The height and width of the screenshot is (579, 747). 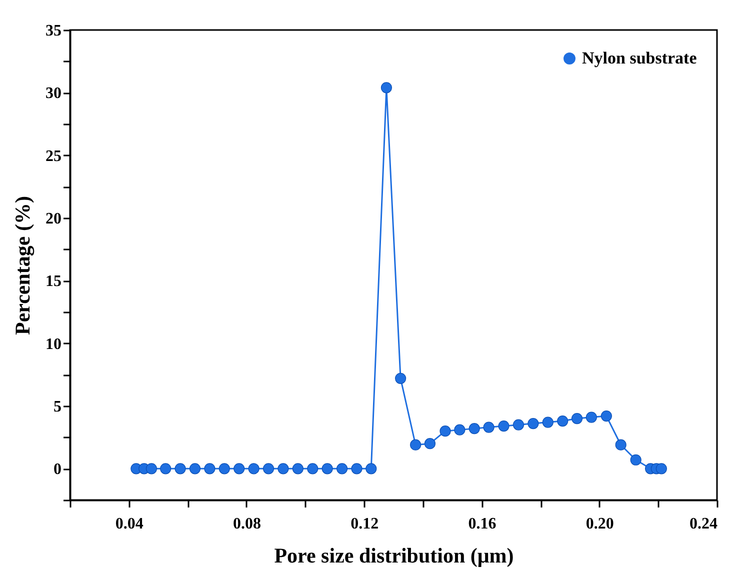 I want to click on text: 0.20, so click(x=600, y=524).